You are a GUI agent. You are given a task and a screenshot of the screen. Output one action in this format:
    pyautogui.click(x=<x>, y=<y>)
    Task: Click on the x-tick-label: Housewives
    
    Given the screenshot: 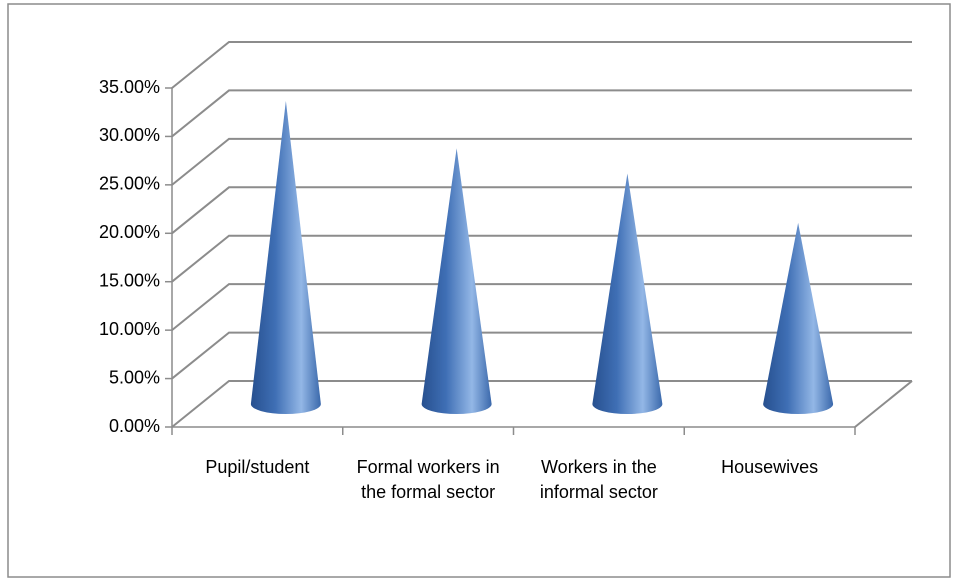 What is the action you would take?
    pyautogui.click(x=770, y=467)
    